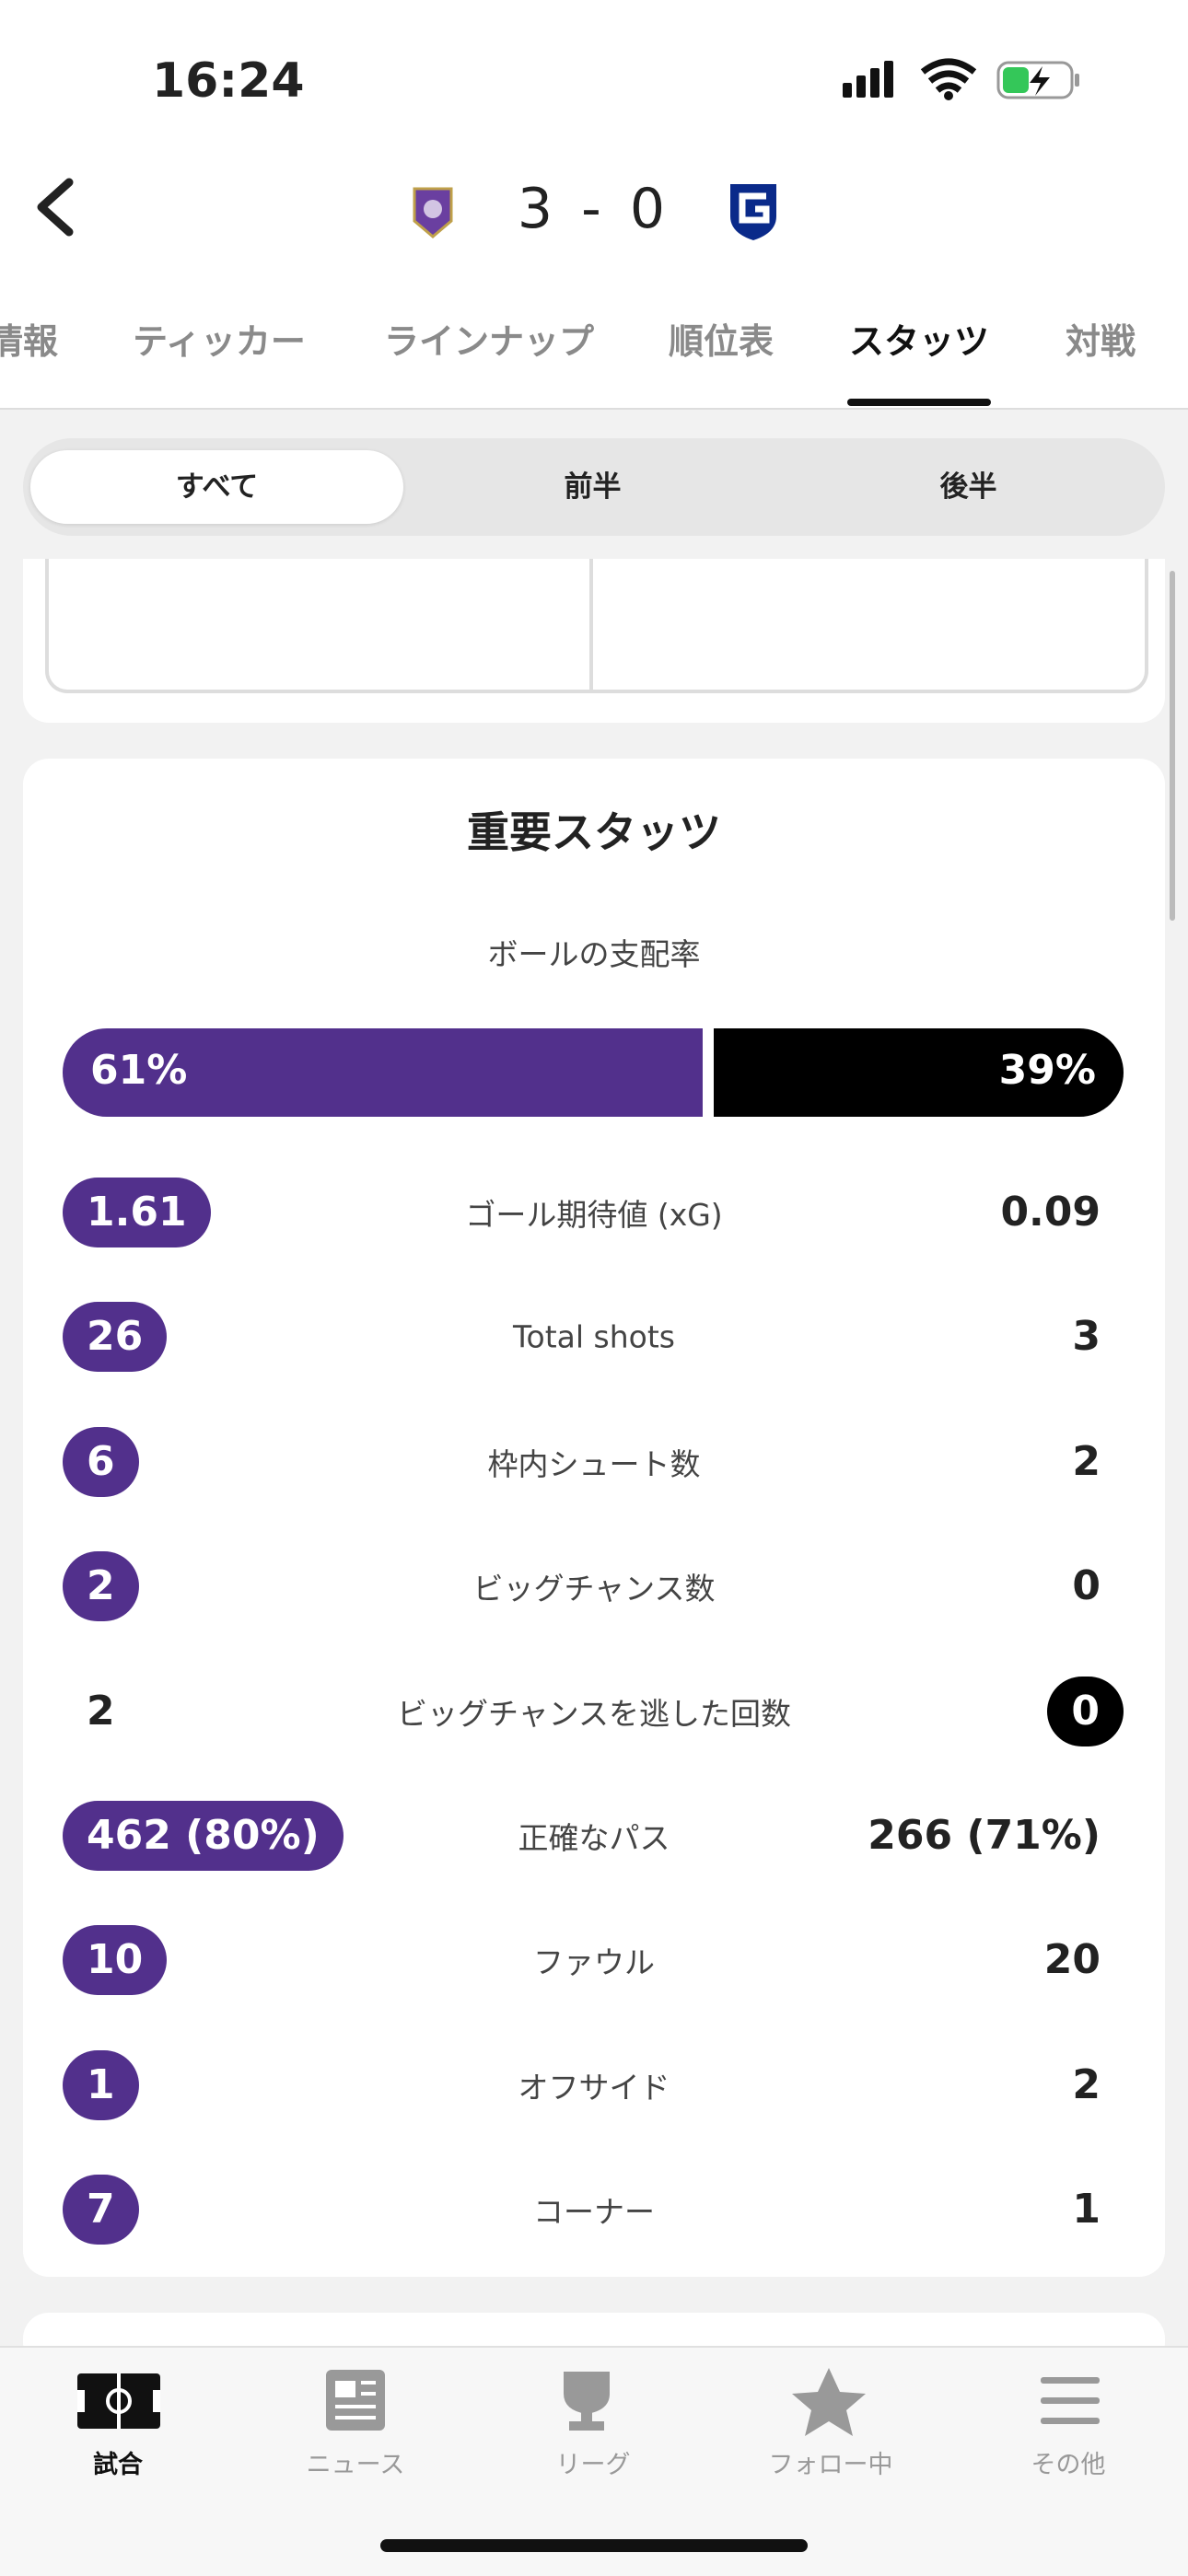  Describe the element at coordinates (596, 626) in the screenshot. I see `pitch-outline` at that location.